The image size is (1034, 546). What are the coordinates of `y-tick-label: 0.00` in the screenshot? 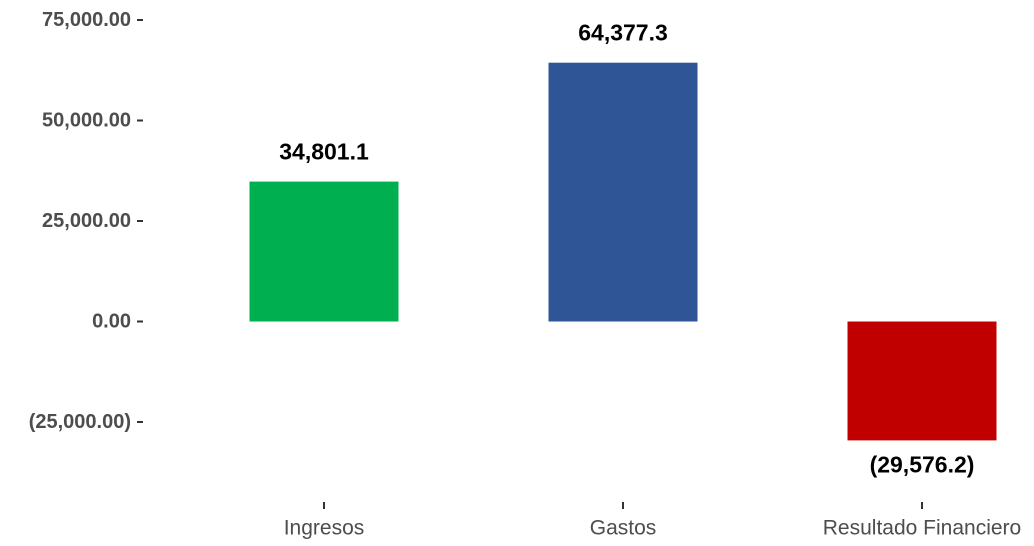 It's located at (111, 322).